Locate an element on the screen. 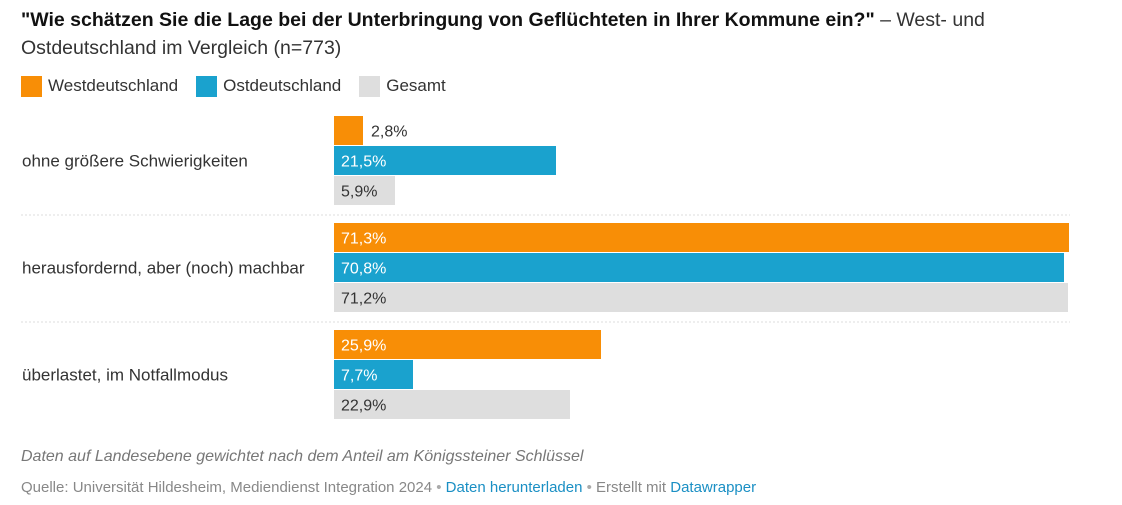  legend-label-west: Westdeutschland is located at coordinates (113, 85).